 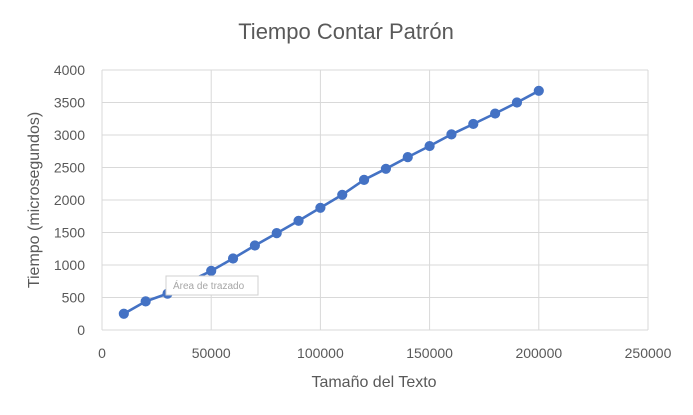 What do you see at coordinates (69, 135) in the screenshot?
I see `y-tick-label: 3000` at bounding box center [69, 135].